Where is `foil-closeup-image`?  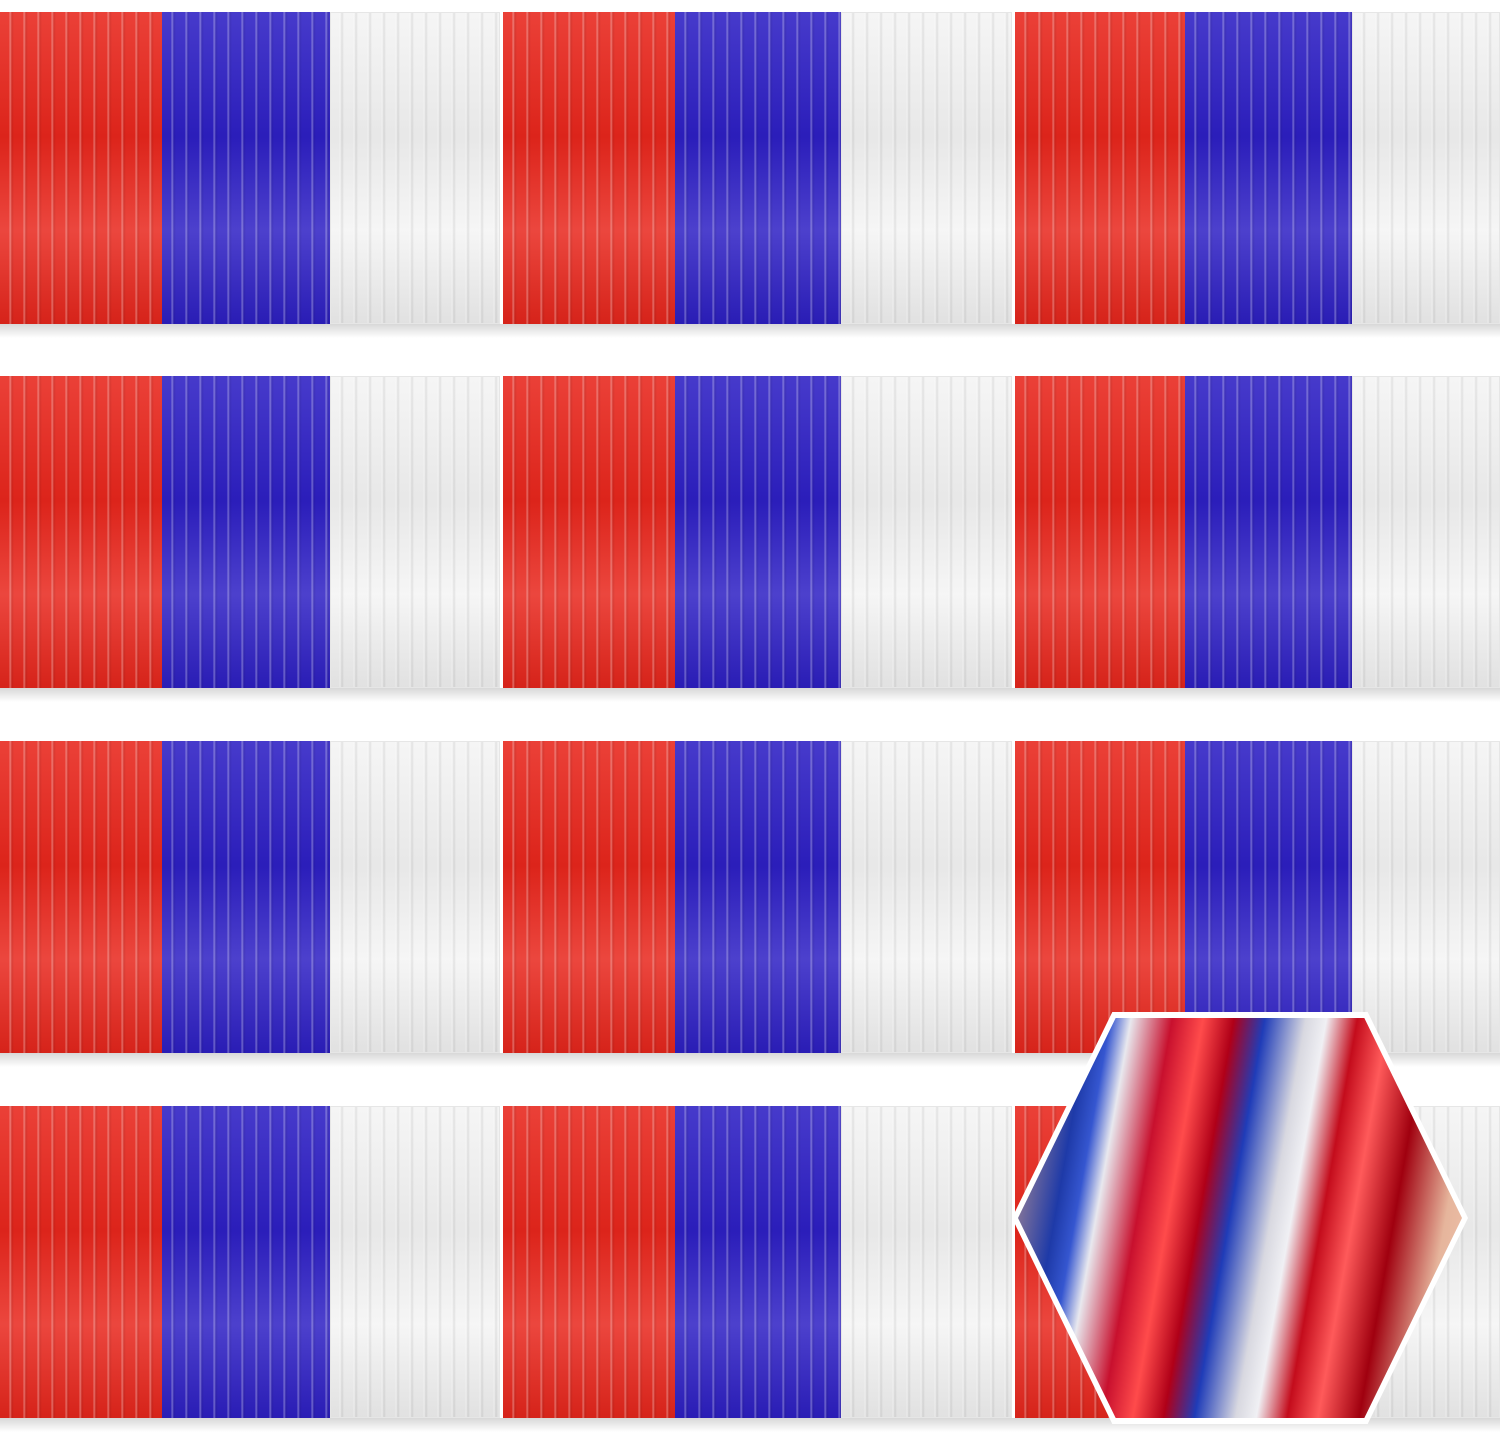 foil-closeup-image is located at coordinates (1240, 1218).